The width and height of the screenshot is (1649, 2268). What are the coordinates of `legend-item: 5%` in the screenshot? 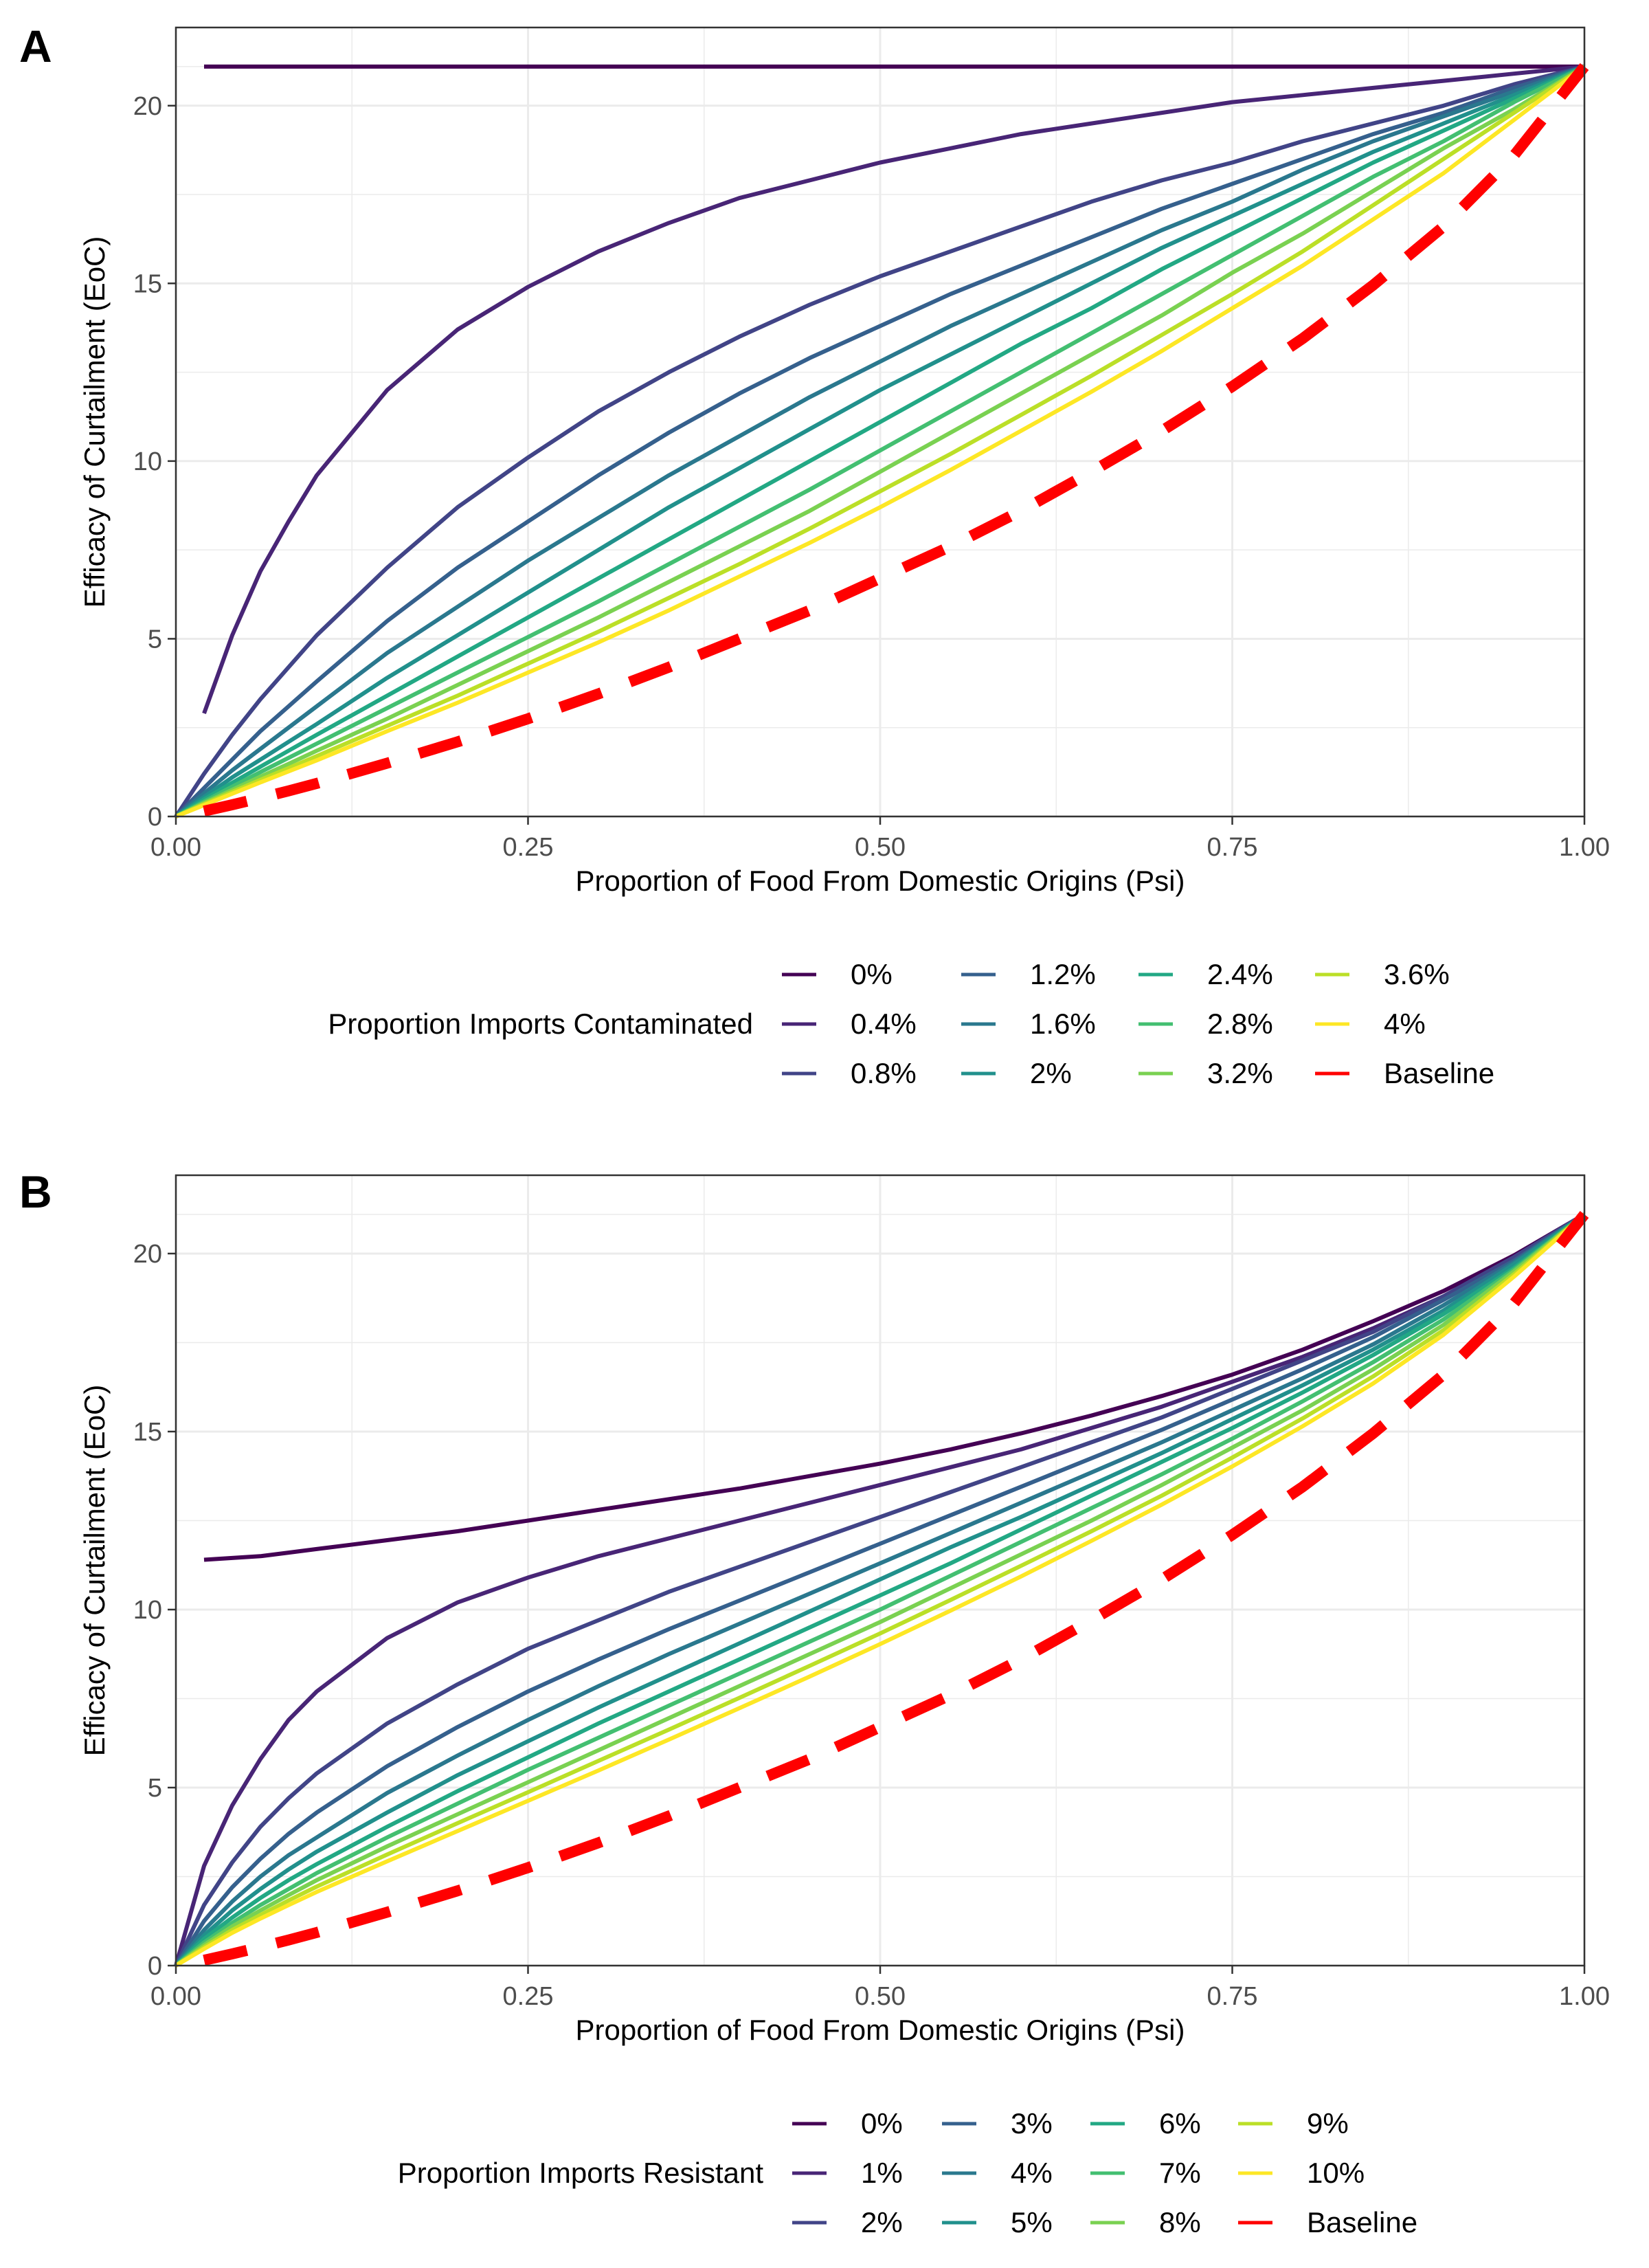 It's located at (997, 2222).